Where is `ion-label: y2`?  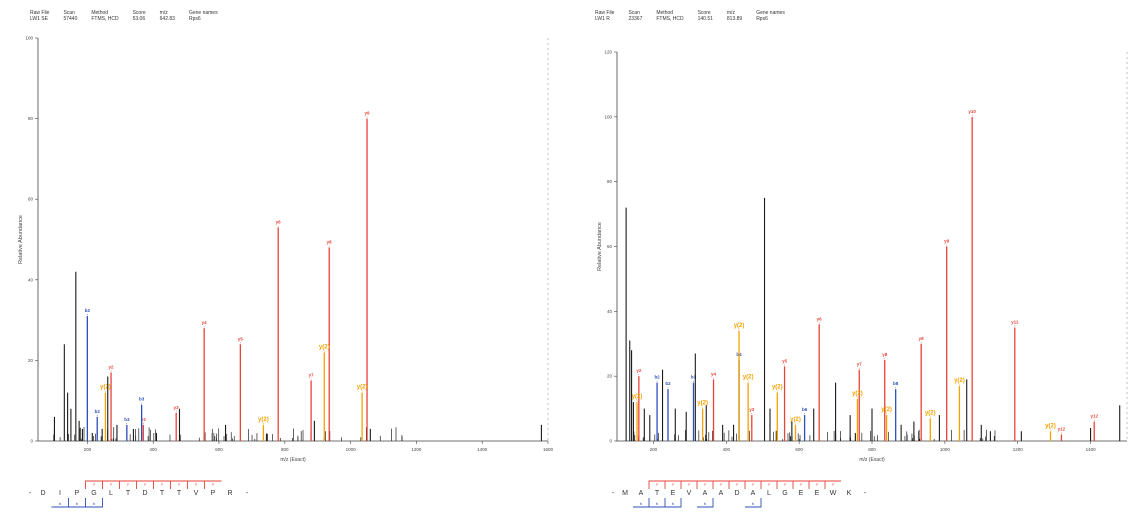 ion-label: y2 is located at coordinates (639, 370).